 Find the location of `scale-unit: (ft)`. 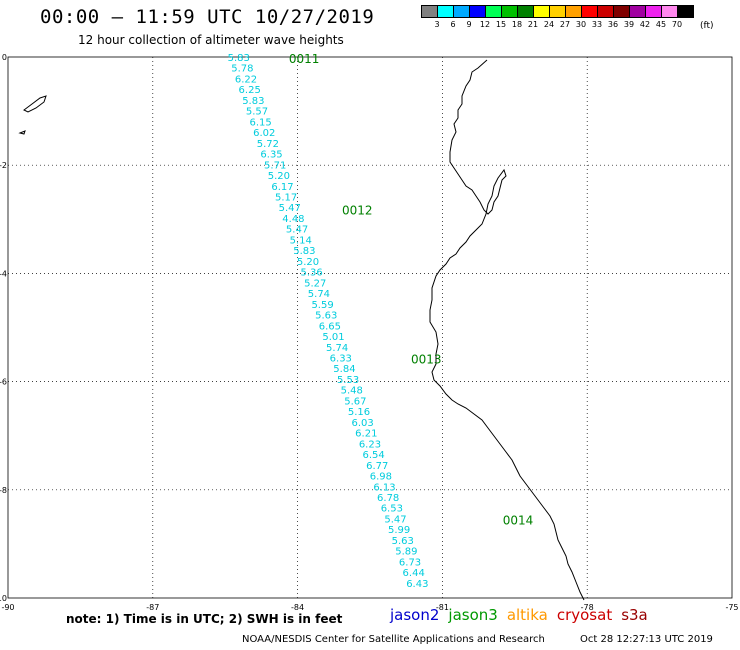

scale-unit: (ft) is located at coordinates (707, 26).